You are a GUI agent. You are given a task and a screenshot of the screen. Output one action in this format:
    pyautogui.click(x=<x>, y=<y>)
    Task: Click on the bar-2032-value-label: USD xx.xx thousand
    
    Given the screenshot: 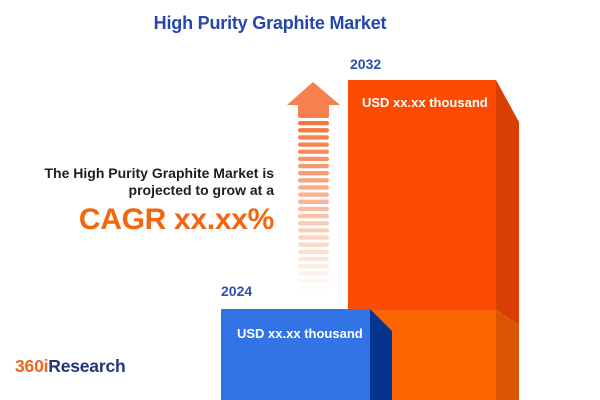 What is the action you would take?
    pyautogui.click(x=425, y=102)
    